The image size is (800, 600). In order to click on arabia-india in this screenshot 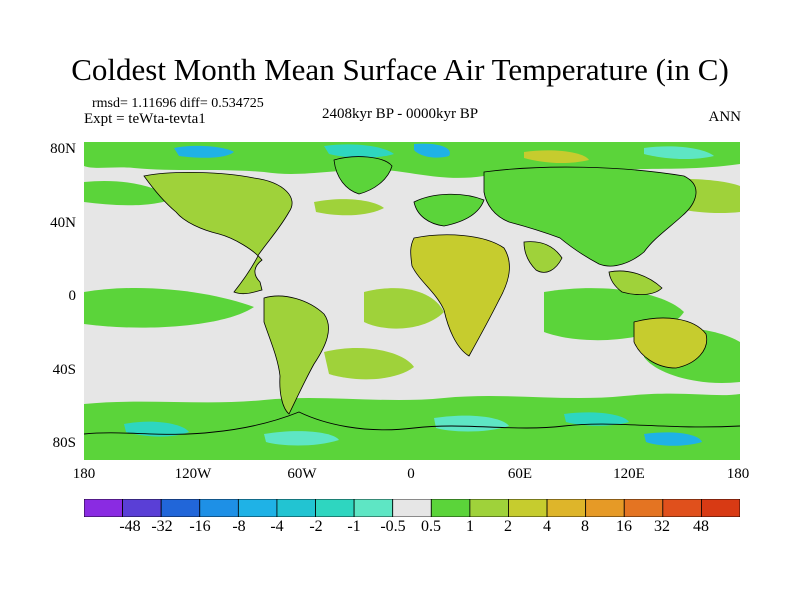, I will do `click(543, 257)`.